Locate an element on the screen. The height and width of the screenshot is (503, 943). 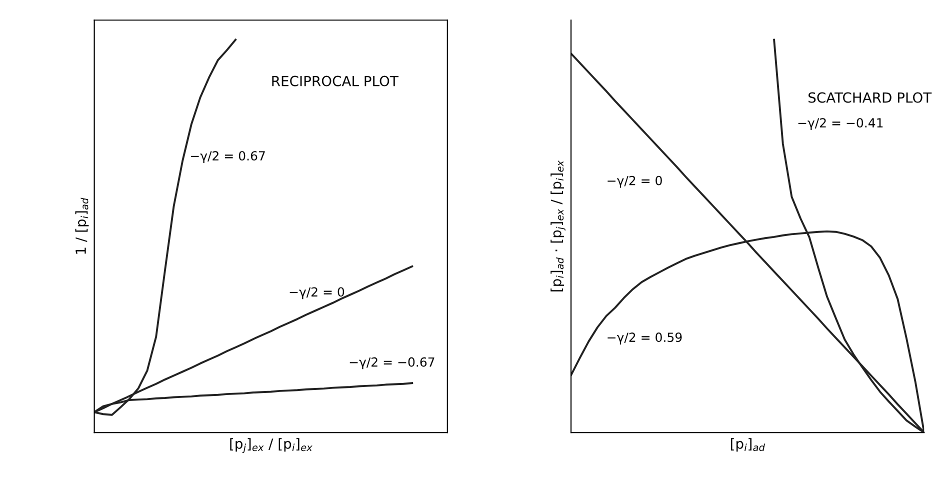
x-axis-title: [p$_{i}$]$_{ad}$ is located at coordinates (747, 445).